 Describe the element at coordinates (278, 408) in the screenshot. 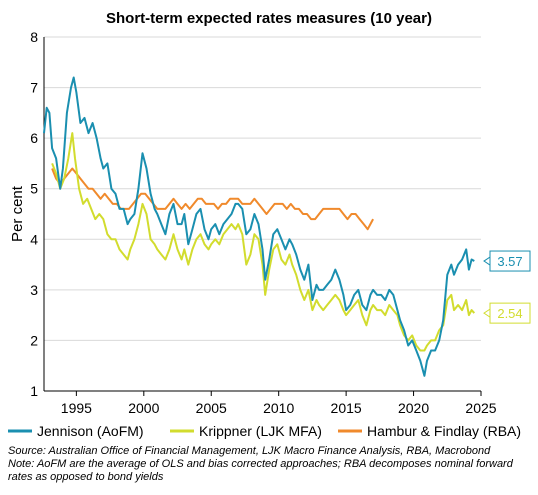

I see `x-tick-label: 2010` at that location.